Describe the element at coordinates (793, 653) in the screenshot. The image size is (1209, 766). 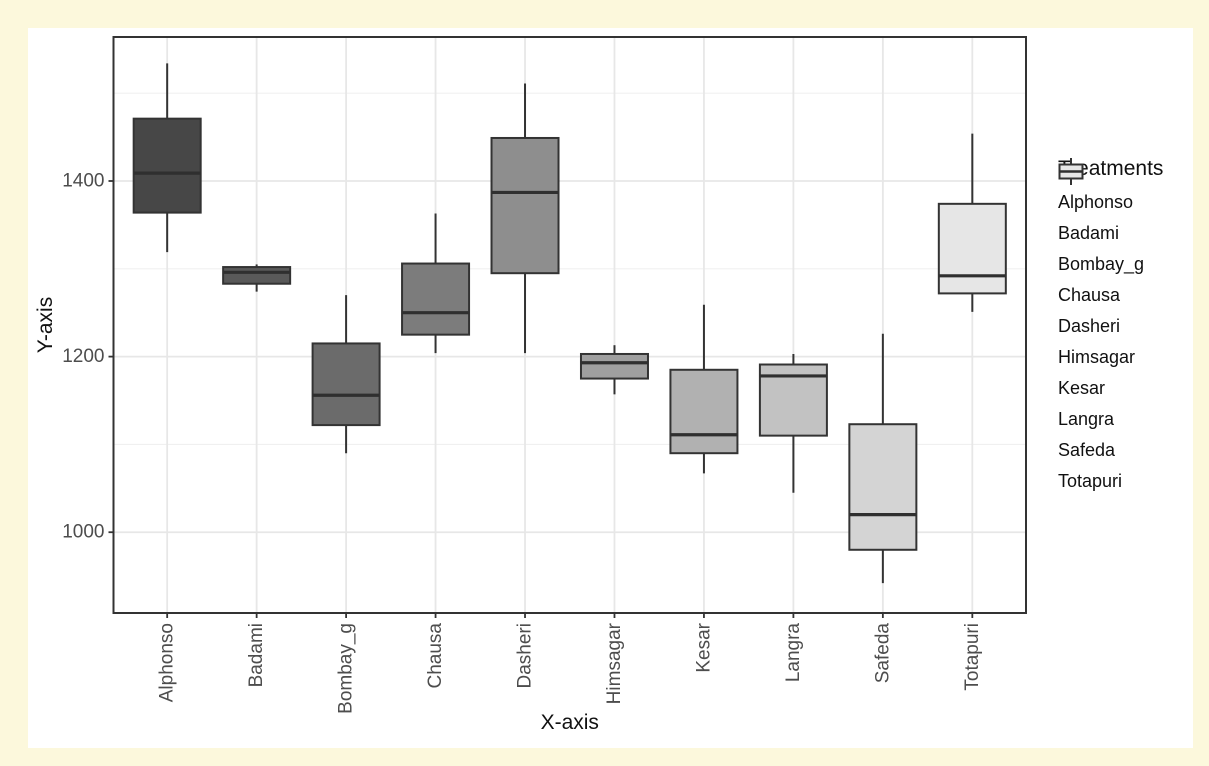
I see `x-tick-label: Langra` at that location.